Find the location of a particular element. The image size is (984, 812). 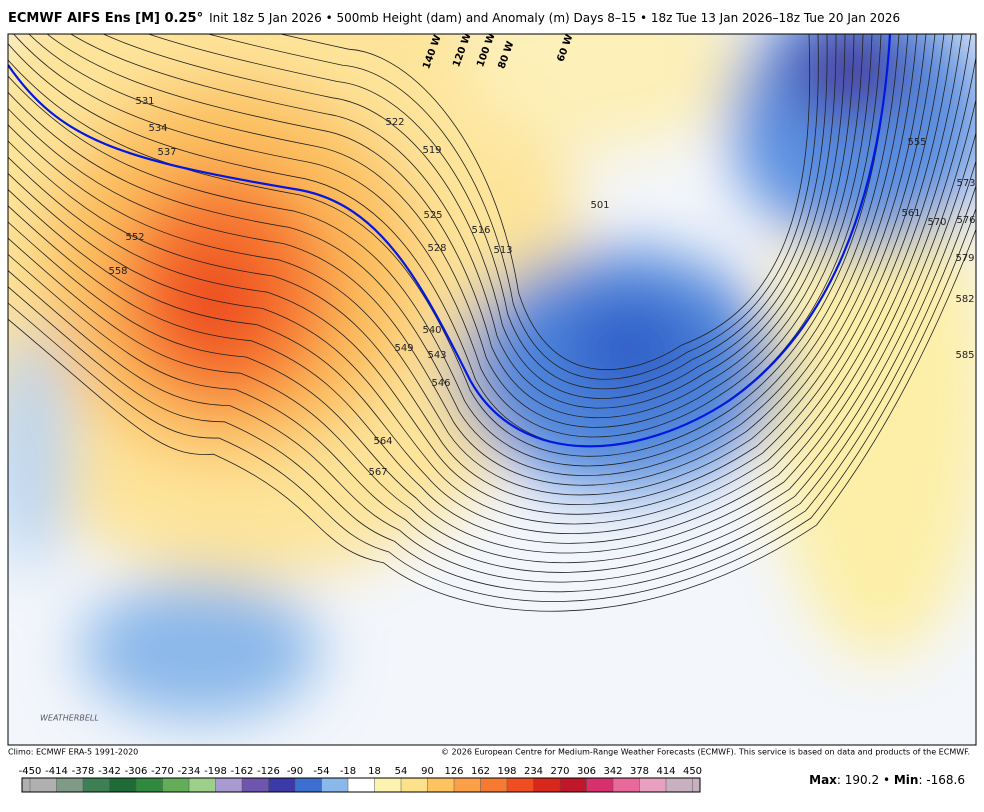

colorbar-tick-label: -198 is located at coordinates (215, 771).